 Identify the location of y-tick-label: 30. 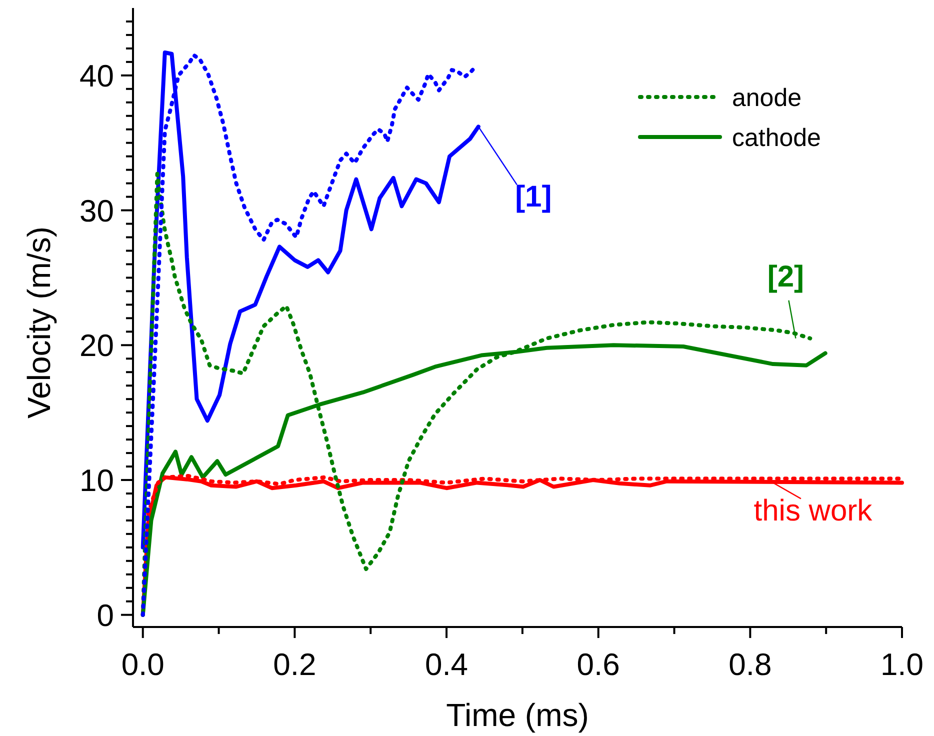
(97, 210).